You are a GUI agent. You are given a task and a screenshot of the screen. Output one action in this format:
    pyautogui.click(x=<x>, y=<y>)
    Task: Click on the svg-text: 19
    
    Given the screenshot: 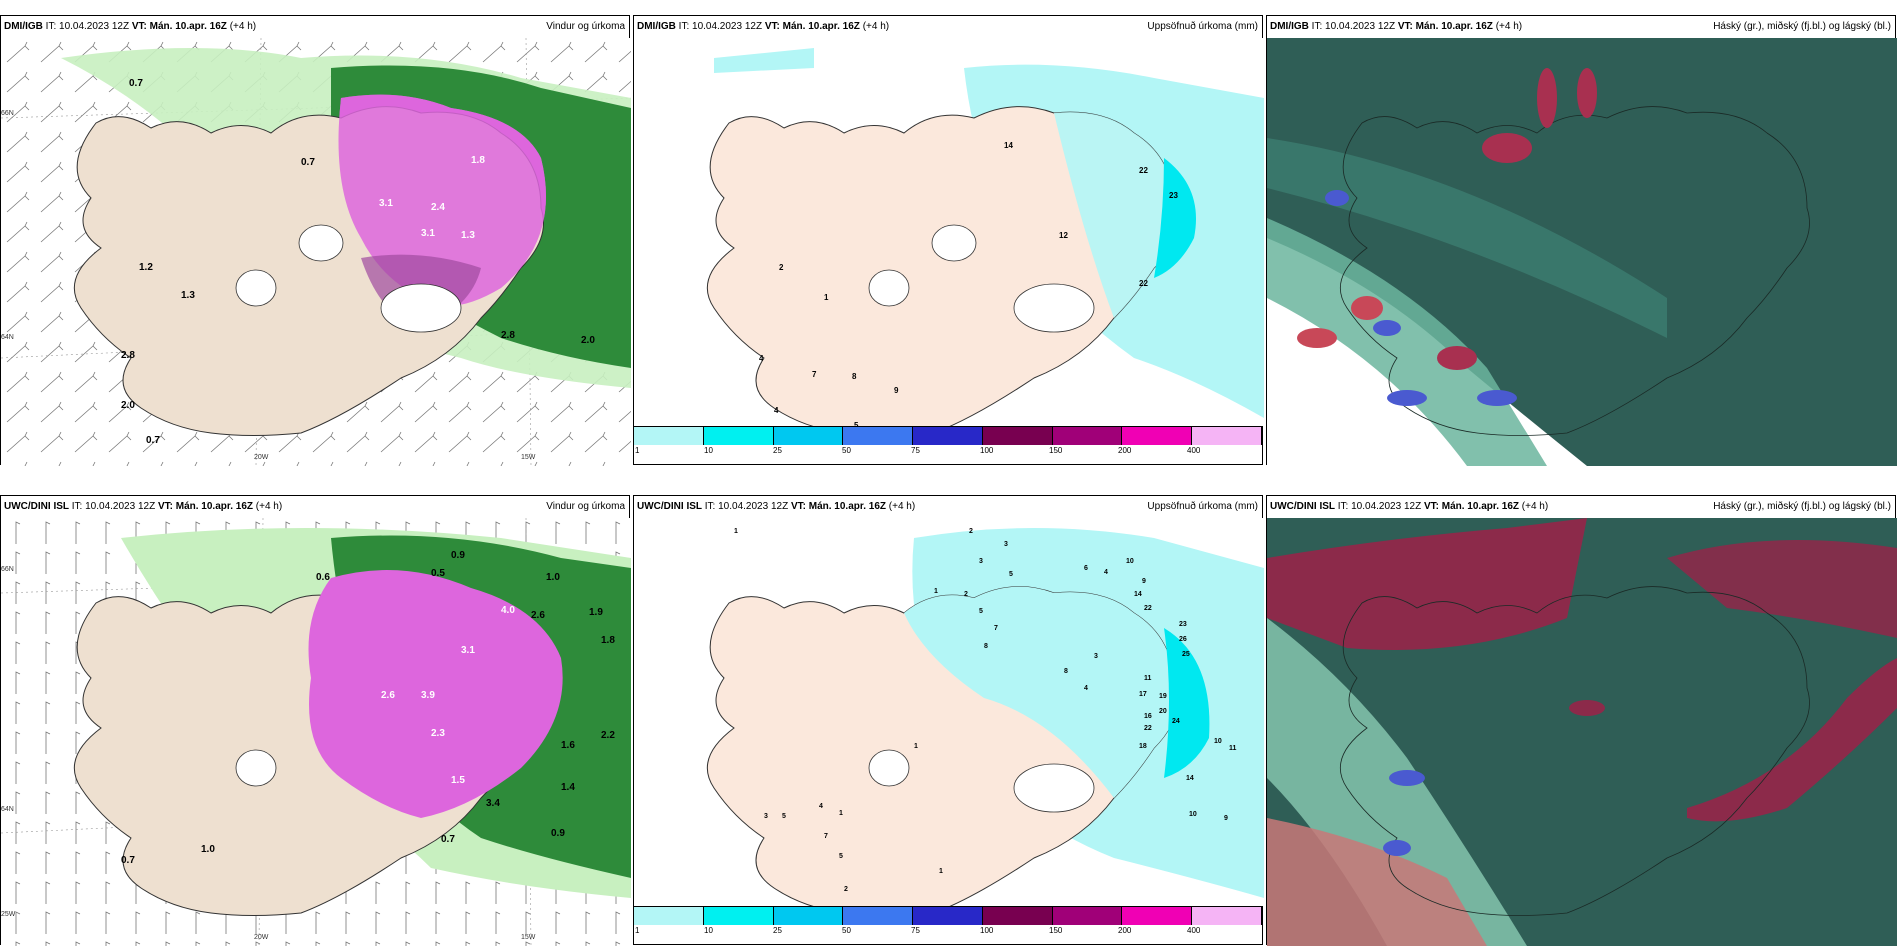 What is the action you would take?
    pyautogui.click(x=1163, y=696)
    